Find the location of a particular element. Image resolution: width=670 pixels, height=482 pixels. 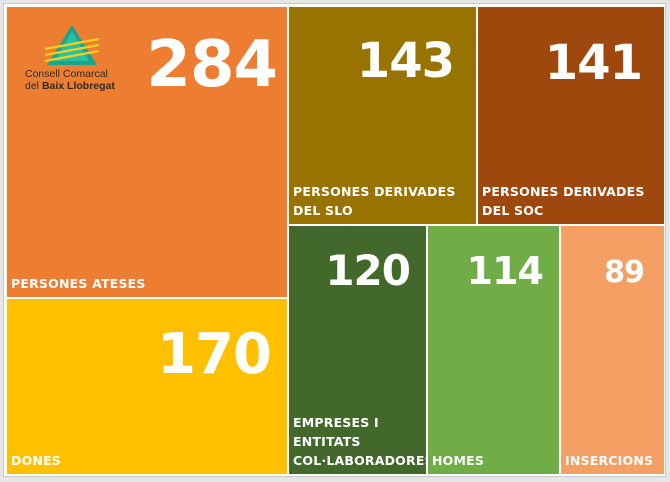

tile-label: PERSONES DERIVADES DEL SLO is located at coordinates (374, 201).